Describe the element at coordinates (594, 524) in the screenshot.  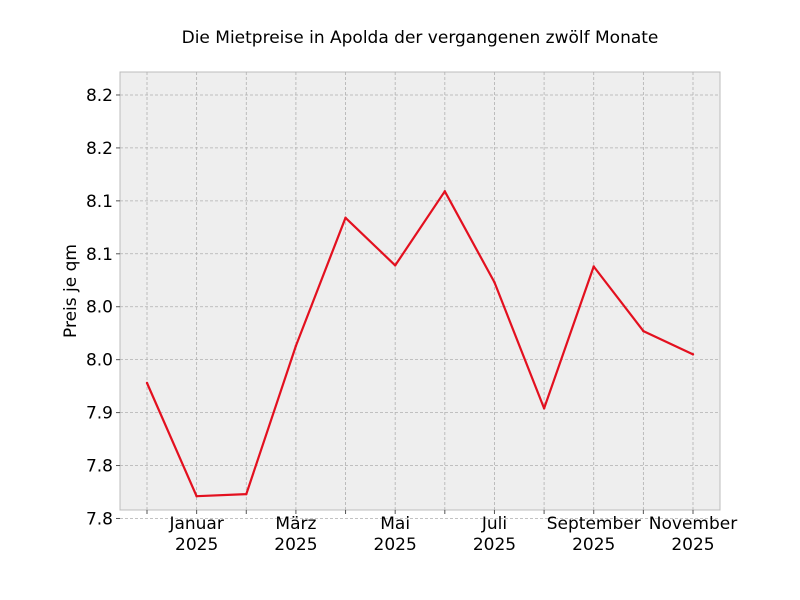
I see `x-tick-label-month: September` at that location.